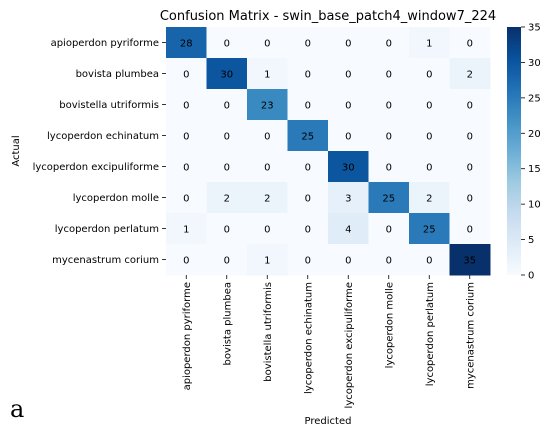 This screenshot has height=435, width=550. What do you see at coordinates (531, 276) in the screenshot?
I see `colorbar-tick-label: 0` at bounding box center [531, 276].